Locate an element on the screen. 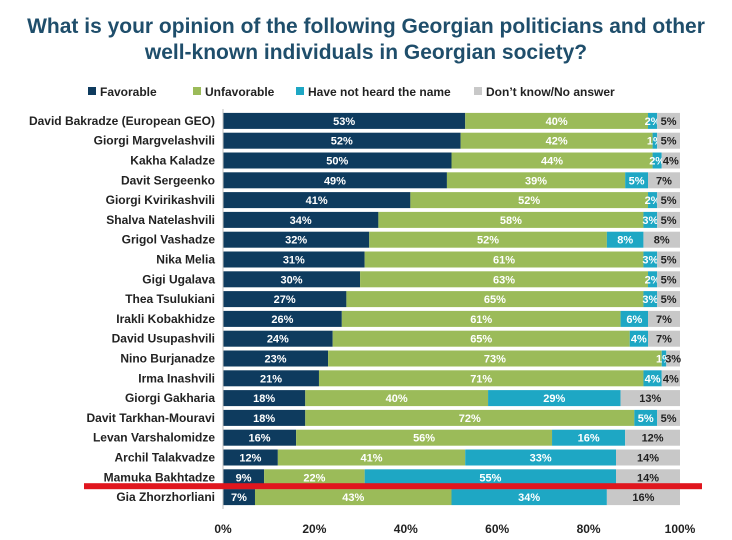 The image size is (732, 540). data-label-don-t-know-no-answer-irma-inashvili: 4% is located at coordinates (671, 379).